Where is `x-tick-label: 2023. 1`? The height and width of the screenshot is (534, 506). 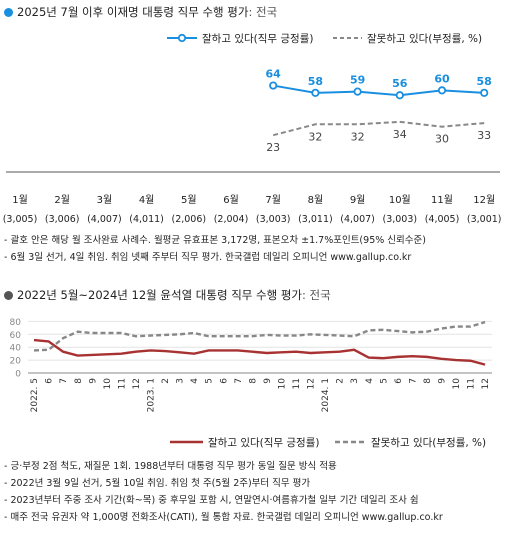 x-tick-label: 2023. 1 is located at coordinates (152, 395).